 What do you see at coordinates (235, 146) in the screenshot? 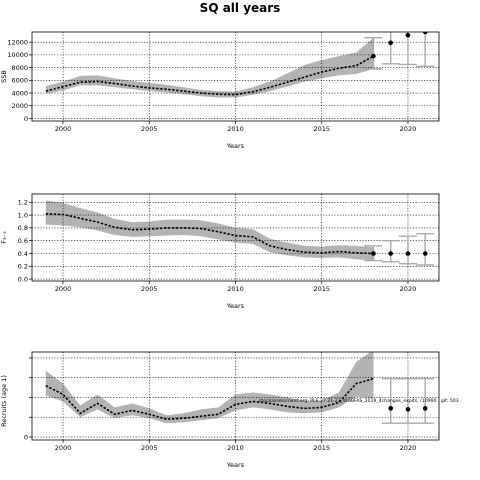
I see `x-axis-label-ssb: Years` at bounding box center [235, 146].